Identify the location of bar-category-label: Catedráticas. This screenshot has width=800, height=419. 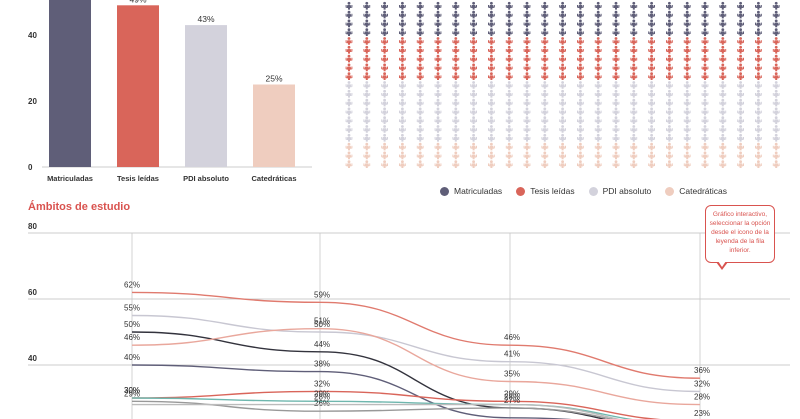
(273, 178).